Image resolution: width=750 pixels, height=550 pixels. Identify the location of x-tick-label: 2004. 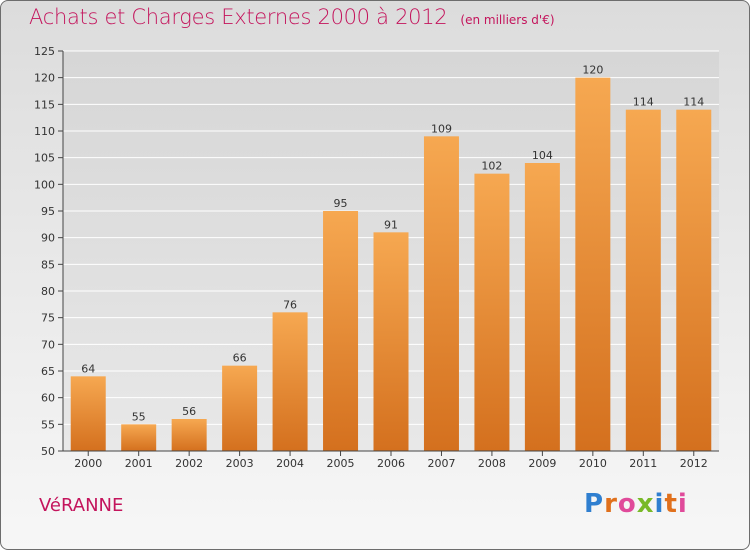
(290, 463).